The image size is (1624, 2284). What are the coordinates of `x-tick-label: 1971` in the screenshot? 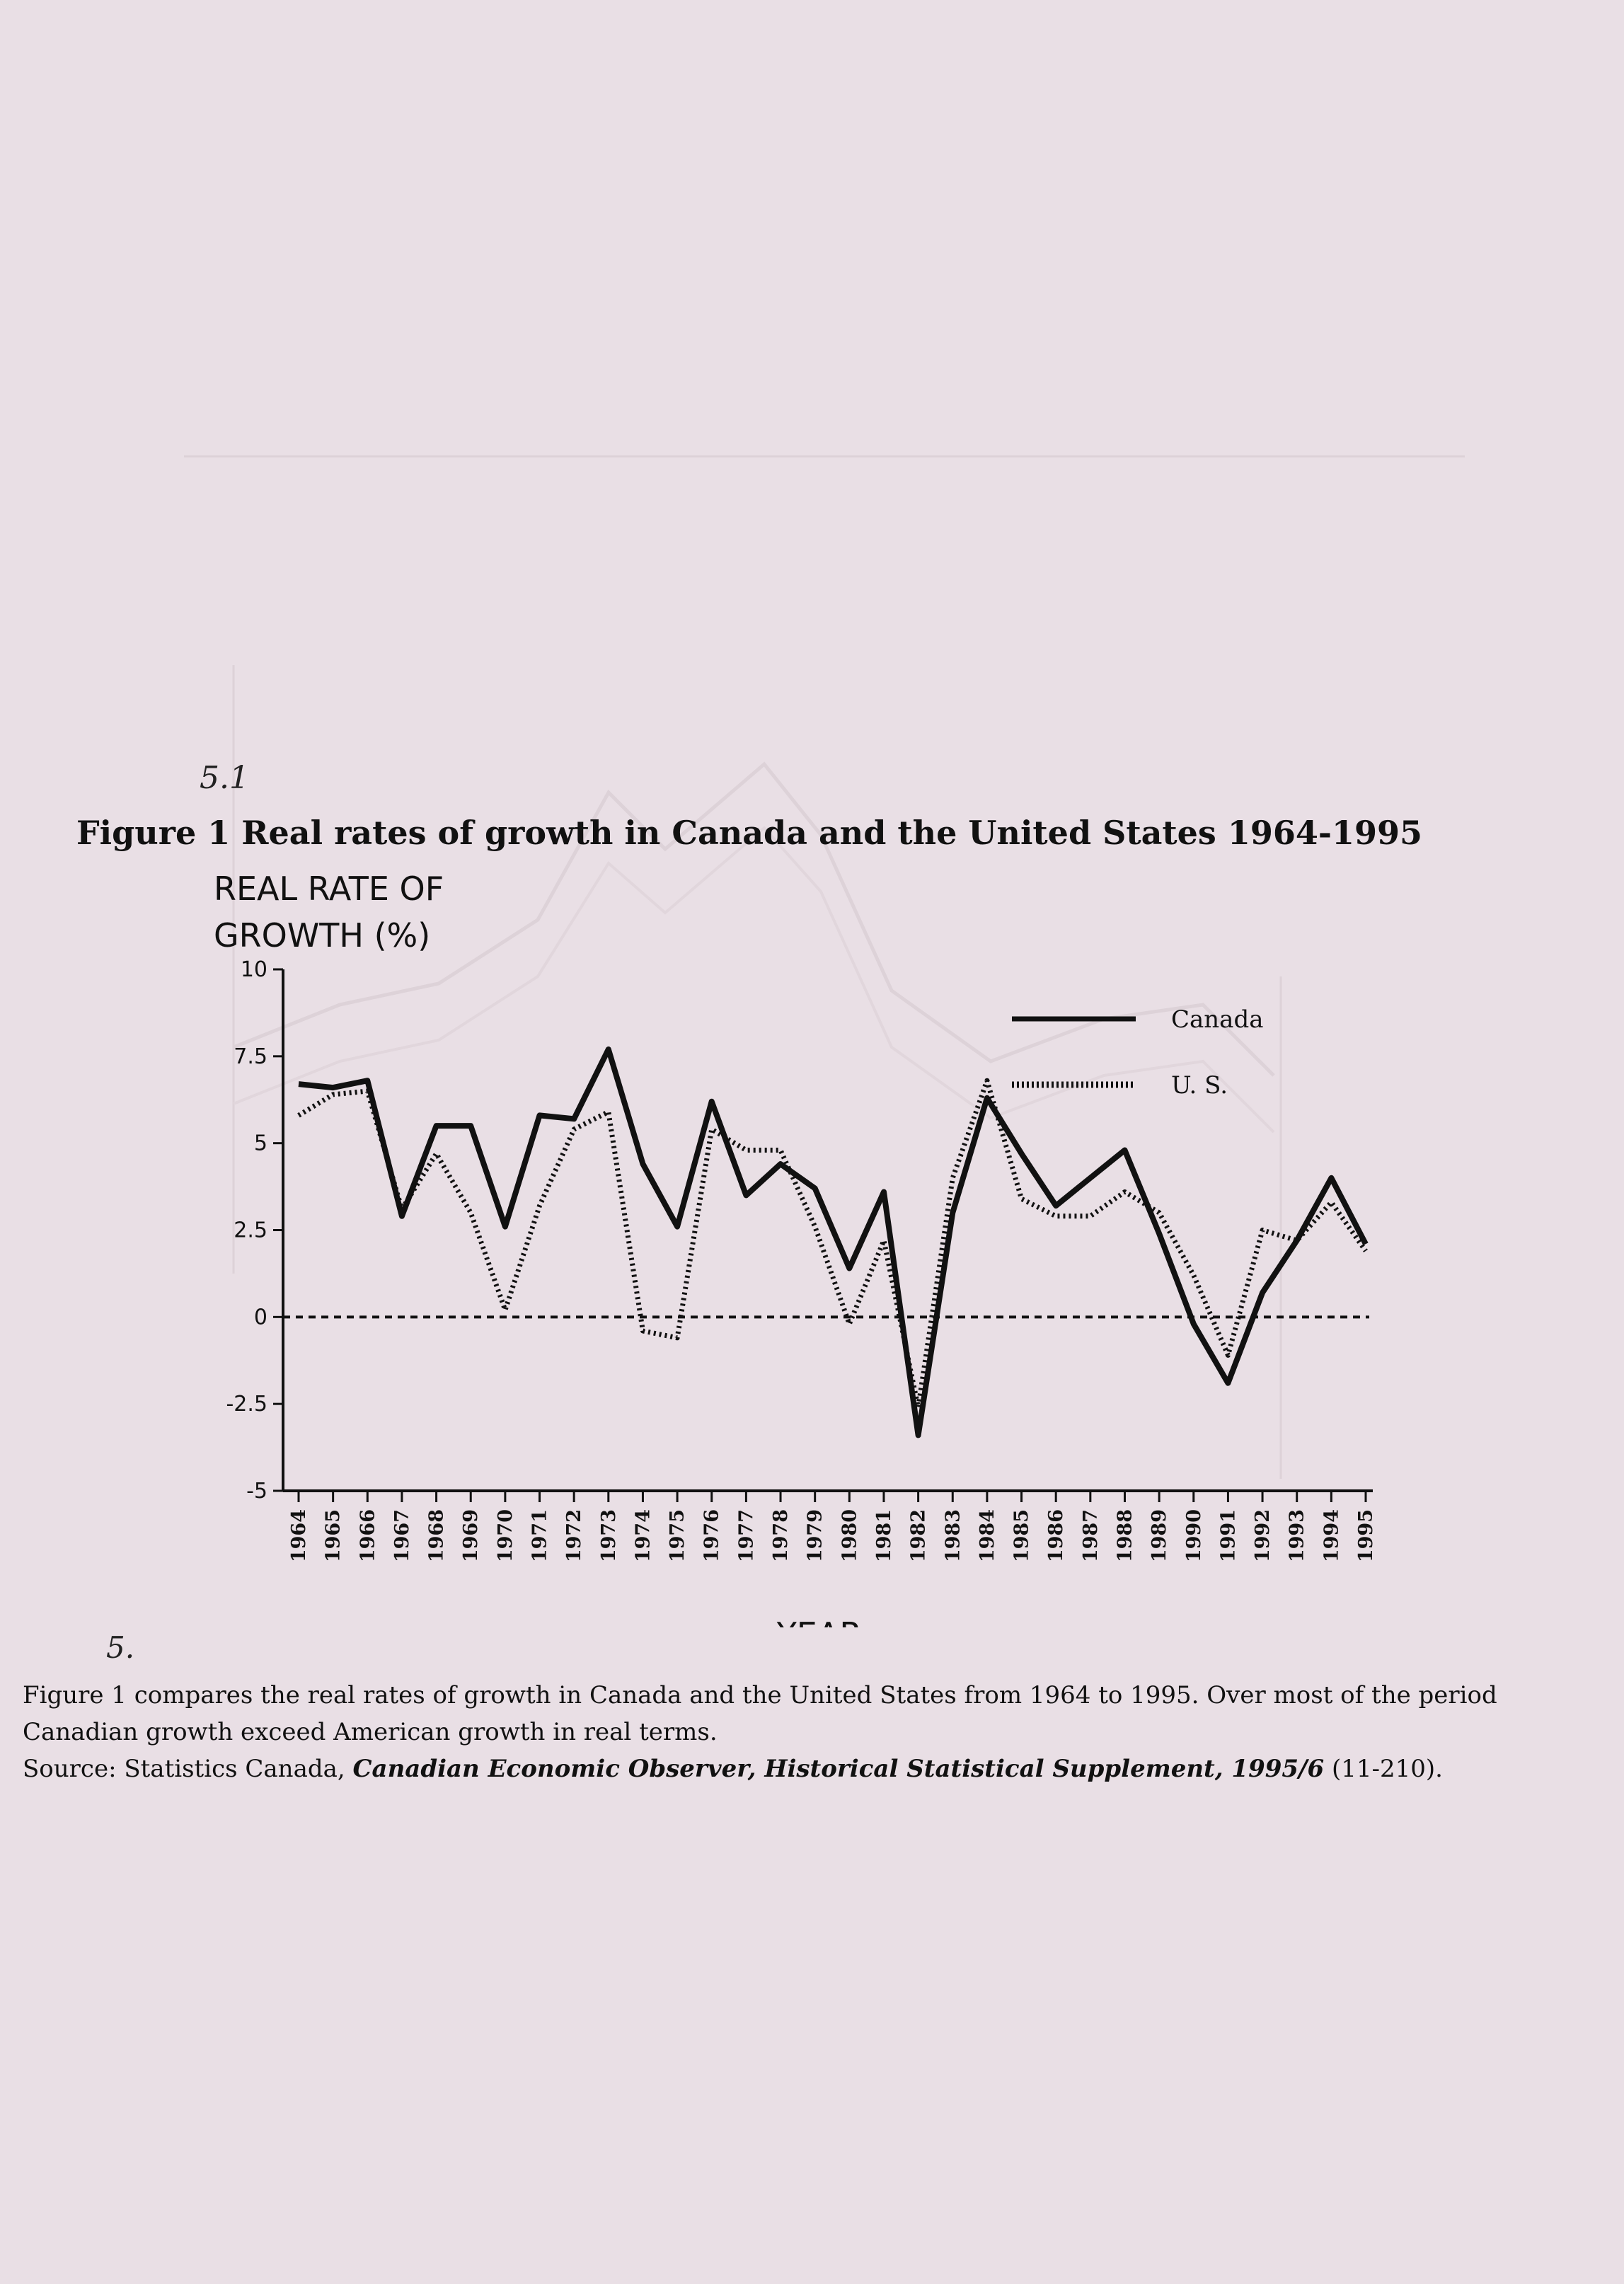 It's located at (540, 1535).